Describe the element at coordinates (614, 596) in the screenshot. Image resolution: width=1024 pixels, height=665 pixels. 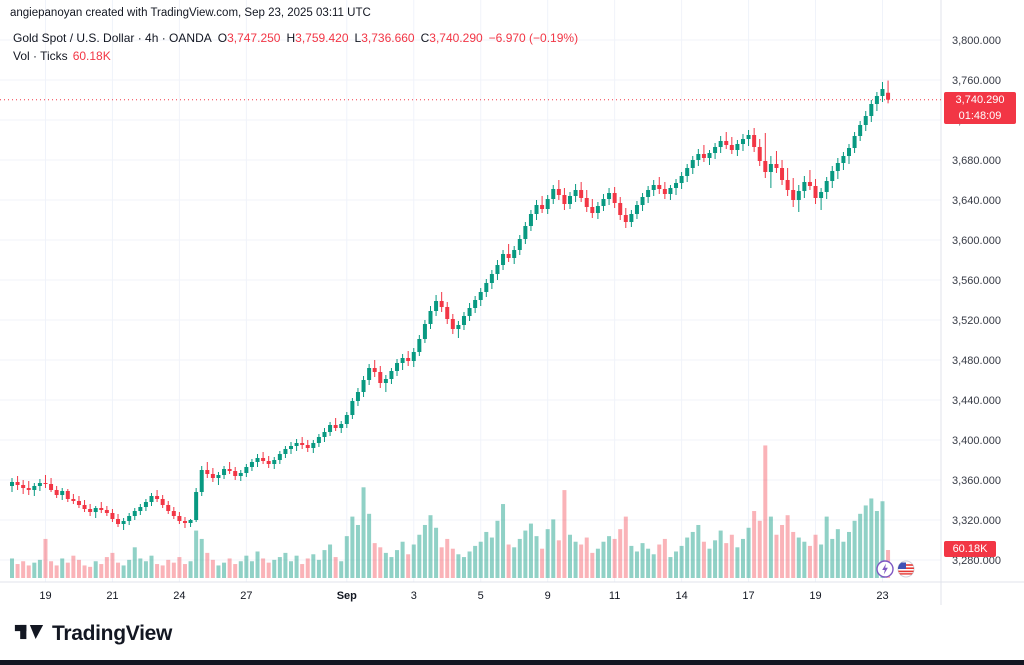
I see `svg-text: 11` at that location.